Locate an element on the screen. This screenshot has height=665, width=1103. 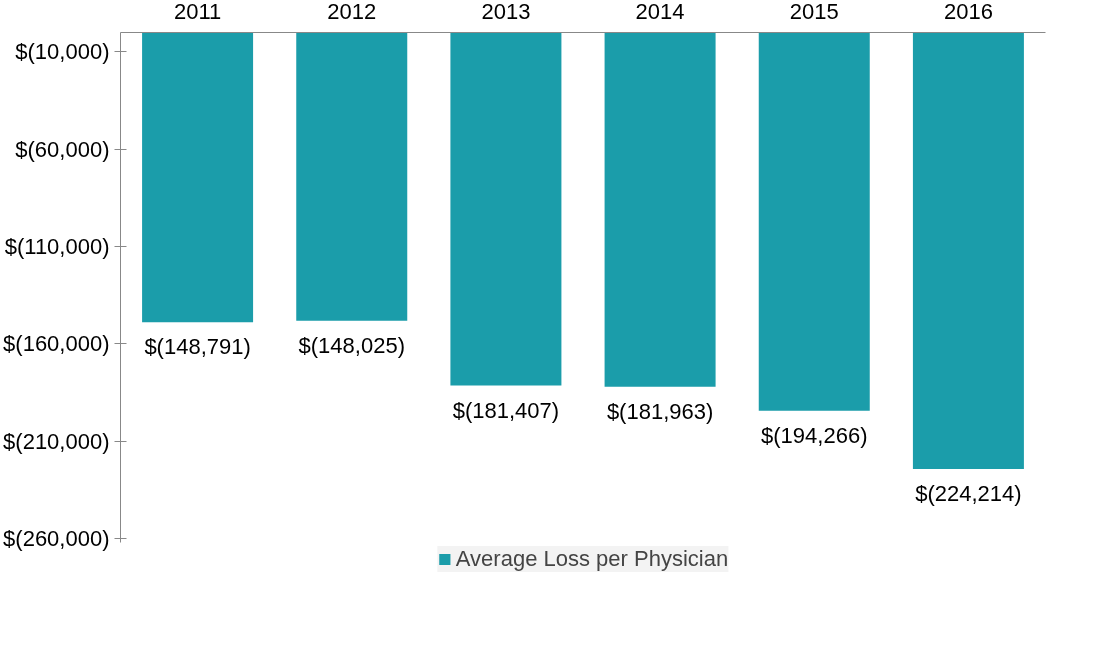
y-tick-label: $(10,000) is located at coordinates (62, 52).